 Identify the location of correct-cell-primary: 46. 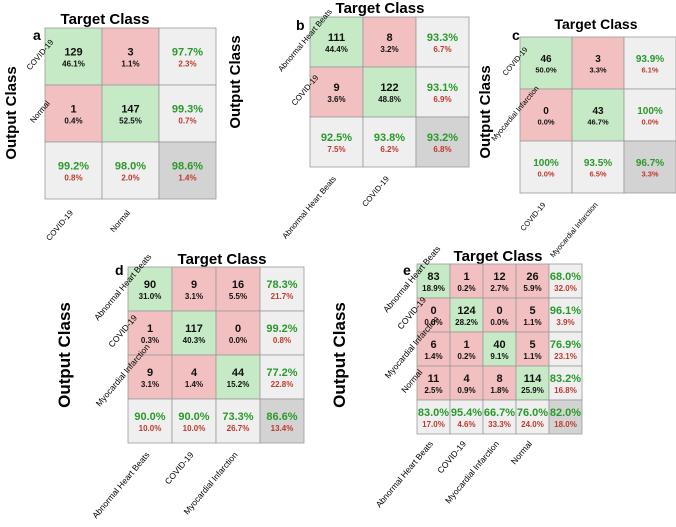
(546, 59).